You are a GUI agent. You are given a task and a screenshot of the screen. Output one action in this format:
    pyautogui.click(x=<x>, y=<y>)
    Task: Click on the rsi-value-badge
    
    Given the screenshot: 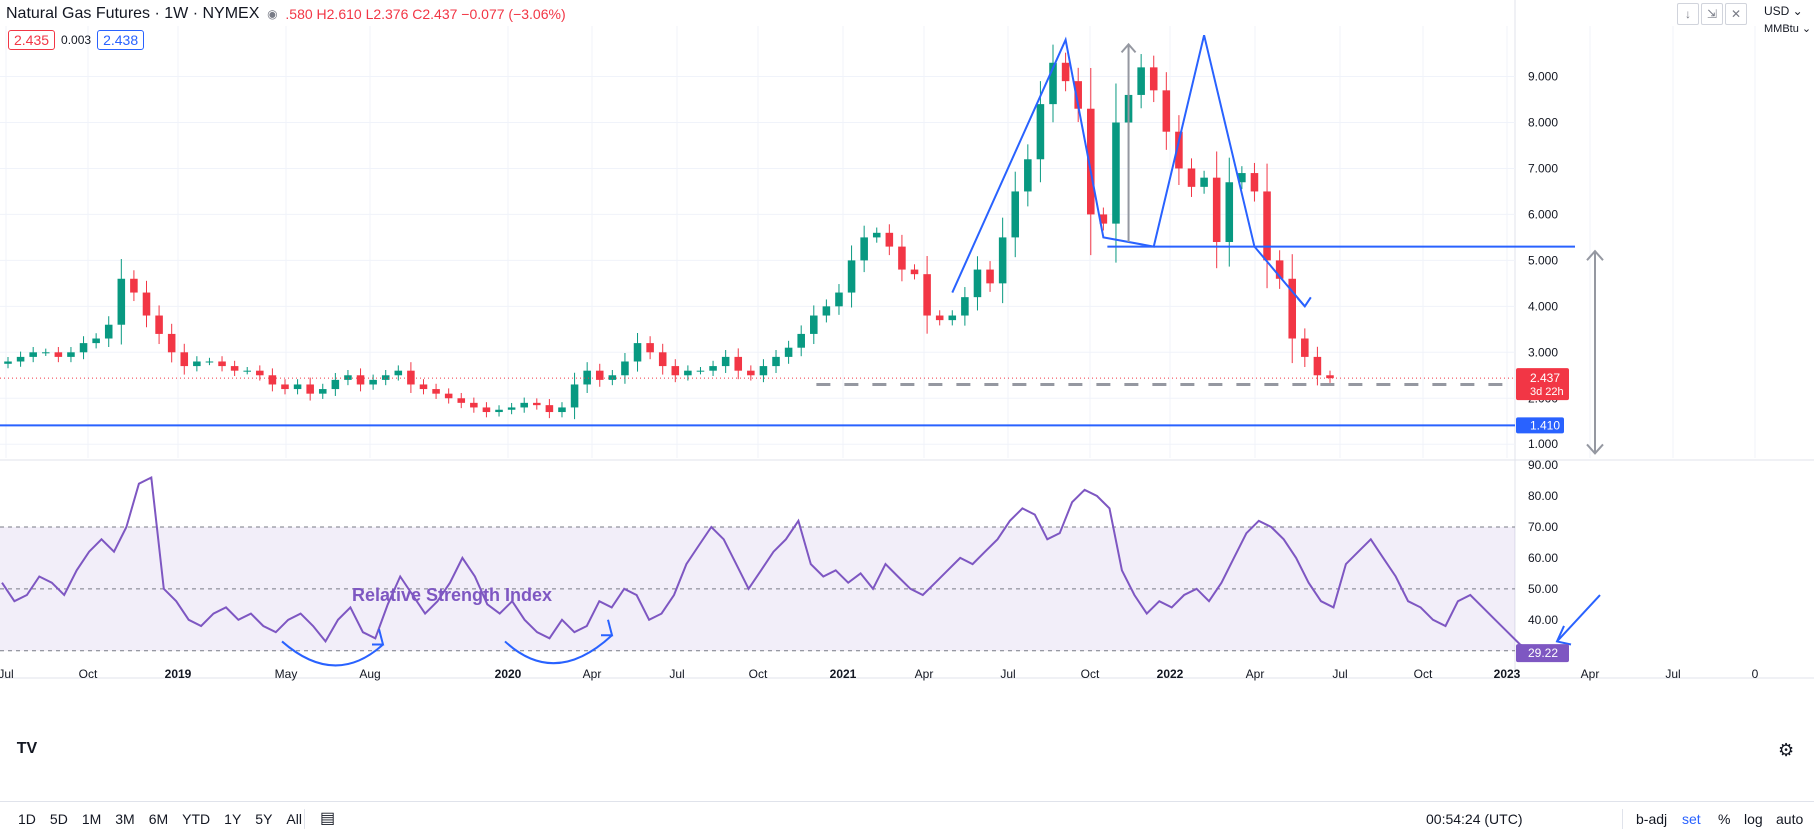 What is the action you would take?
    pyautogui.click(x=1542, y=653)
    